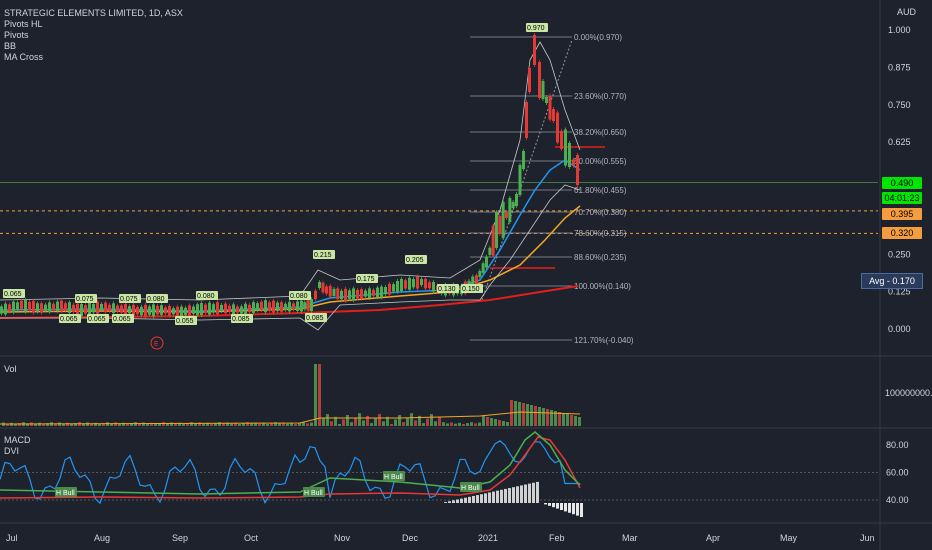 The height and width of the screenshot is (550, 932). What do you see at coordinates (899, 67) in the screenshot?
I see `price-tick-label: 0.875` at bounding box center [899, 67].